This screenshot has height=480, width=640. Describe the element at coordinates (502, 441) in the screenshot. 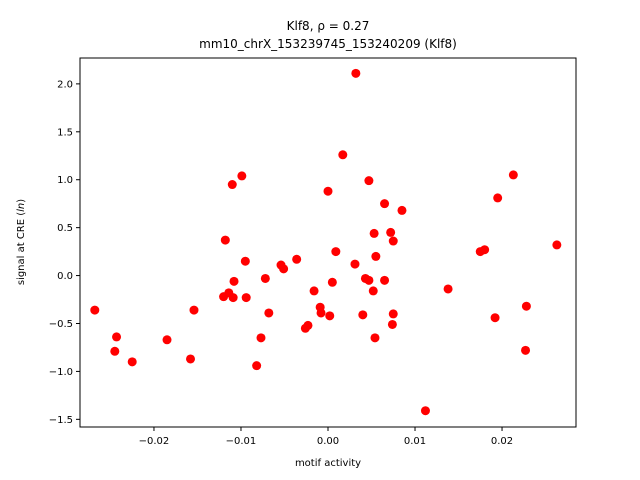

I see `x-tick-label: 0.02` at that location.